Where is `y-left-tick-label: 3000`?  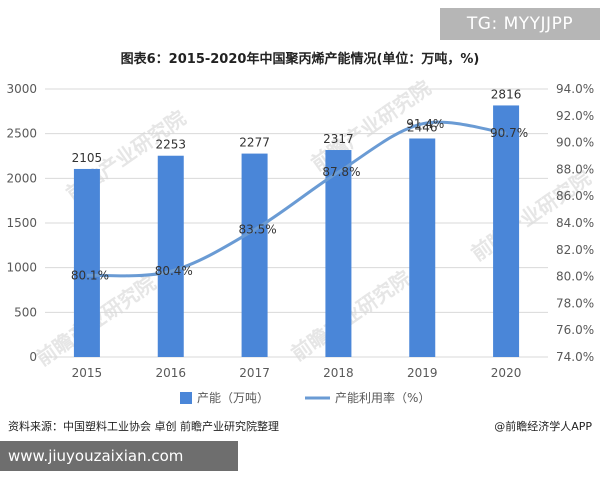
y-left-tick-label: 3000 is located at coordinates (21, 89).